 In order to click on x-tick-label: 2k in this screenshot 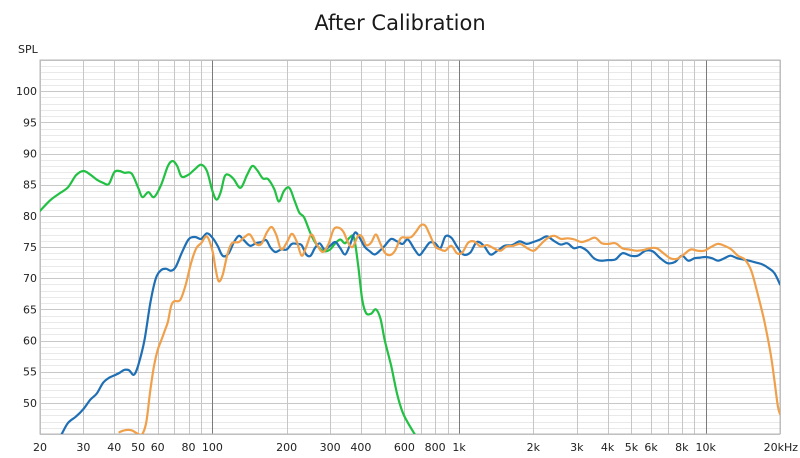, I will do `click(534, 447)`.